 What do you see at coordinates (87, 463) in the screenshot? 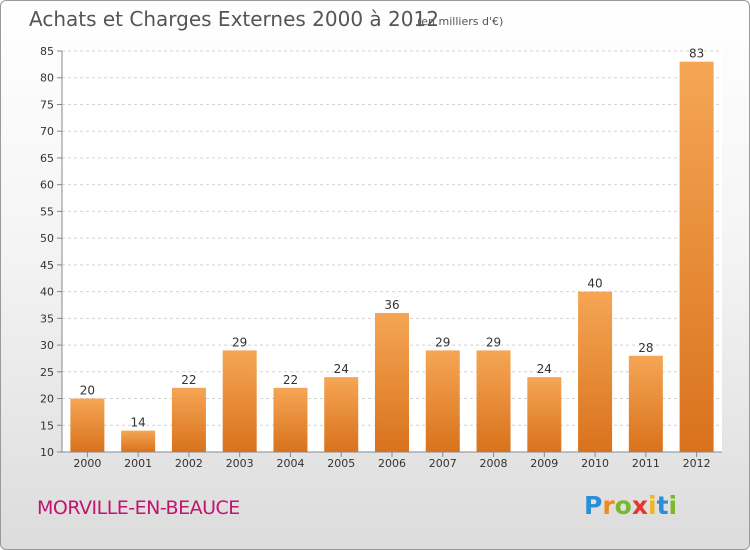
I see `x-tick-label: 2000` at bounding box center [87, 463].